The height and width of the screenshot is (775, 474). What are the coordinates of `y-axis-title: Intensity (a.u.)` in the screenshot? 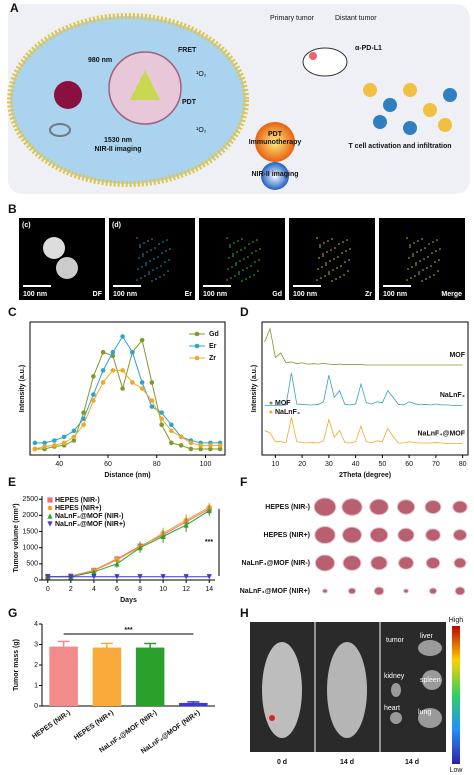 It's located at (254, 388).